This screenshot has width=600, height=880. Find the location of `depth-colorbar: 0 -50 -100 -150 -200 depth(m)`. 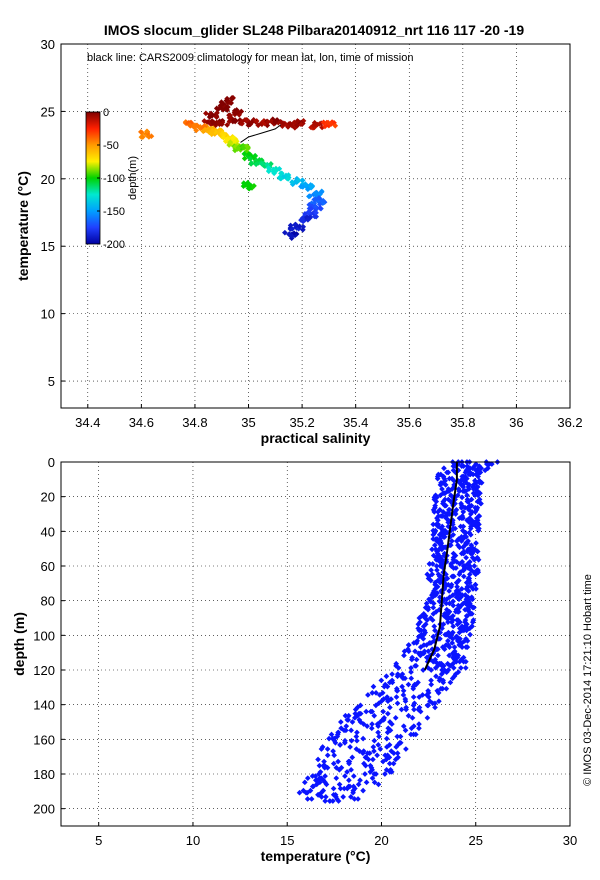

depth-colorbar: 0 -50 -100 -150 -200 depth(m) is located at coordinates (112, 179).